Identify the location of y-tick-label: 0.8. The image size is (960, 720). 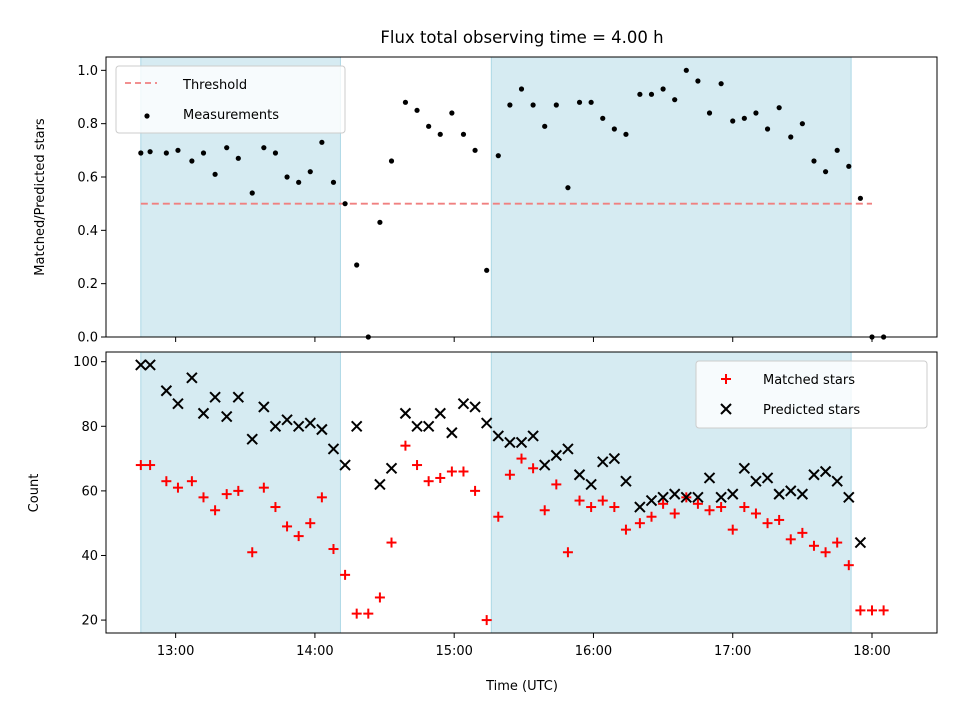
(87, 124).